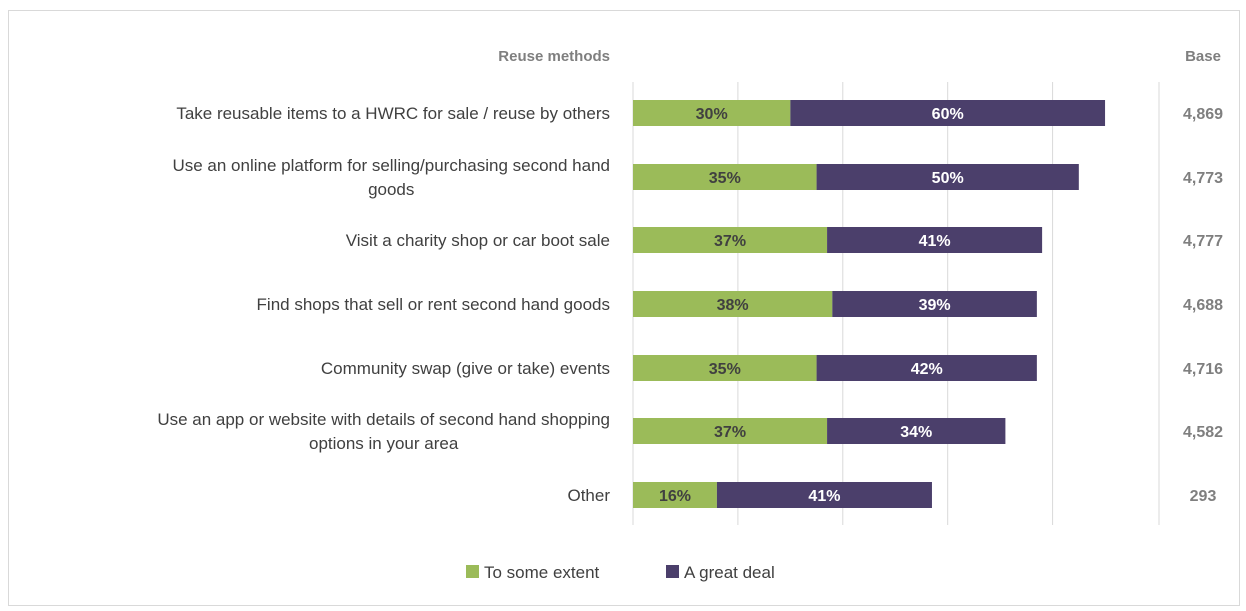 This screenshot has height=611, width=1246. I want to click on base-value: 4,688, so click(1203, 305).